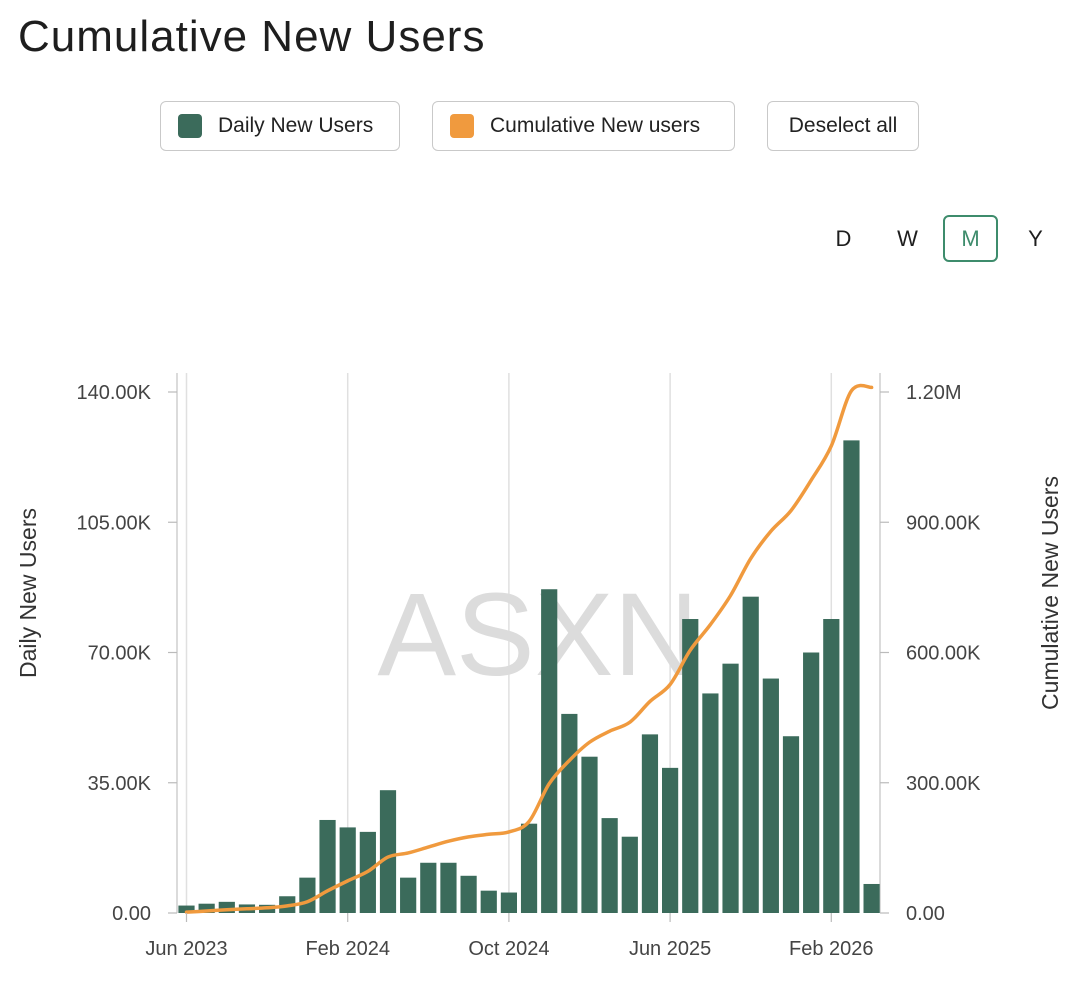 This screenshot has width=1080, height=994. Describe the element at coordinates (537, 635) in the screenshot. I see `watermark-text: ASXN` at that location.